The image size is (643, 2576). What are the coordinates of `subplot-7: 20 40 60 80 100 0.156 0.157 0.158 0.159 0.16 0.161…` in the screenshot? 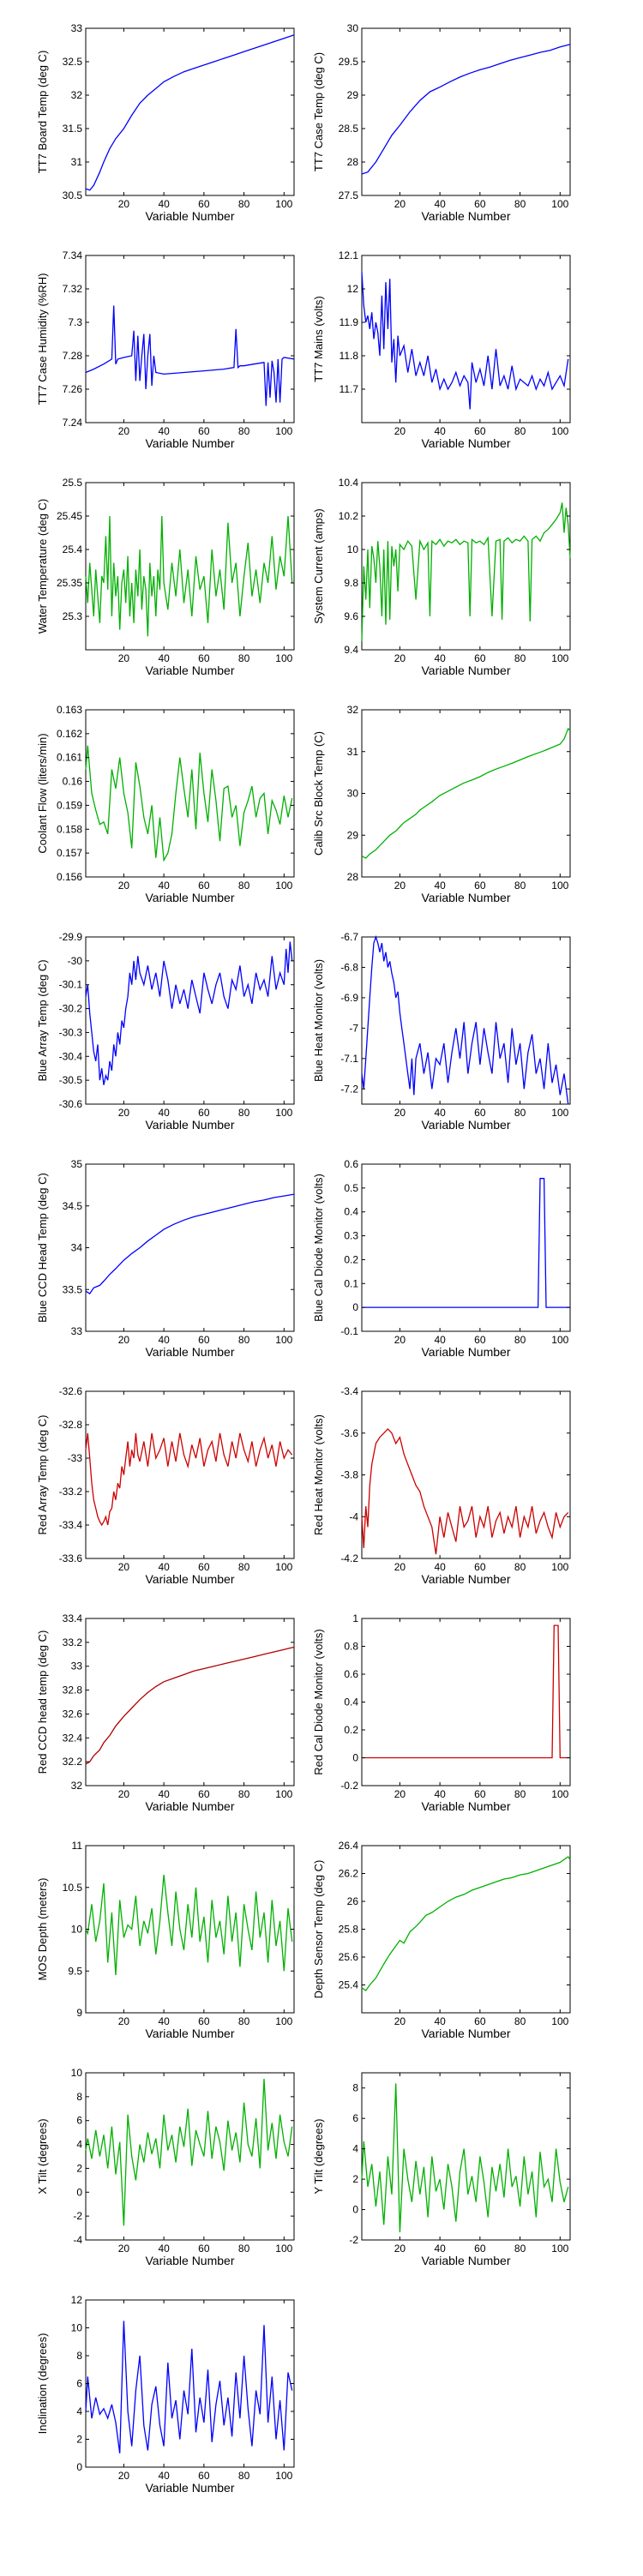 It's located at (165, 804).